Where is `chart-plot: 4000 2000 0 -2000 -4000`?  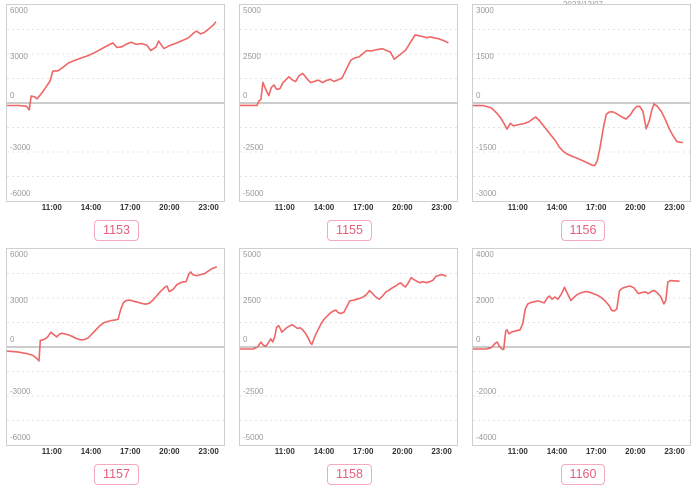
chart-plot: 4000 2000 0 -2000 -4000 is located at coordinates (581, 347).